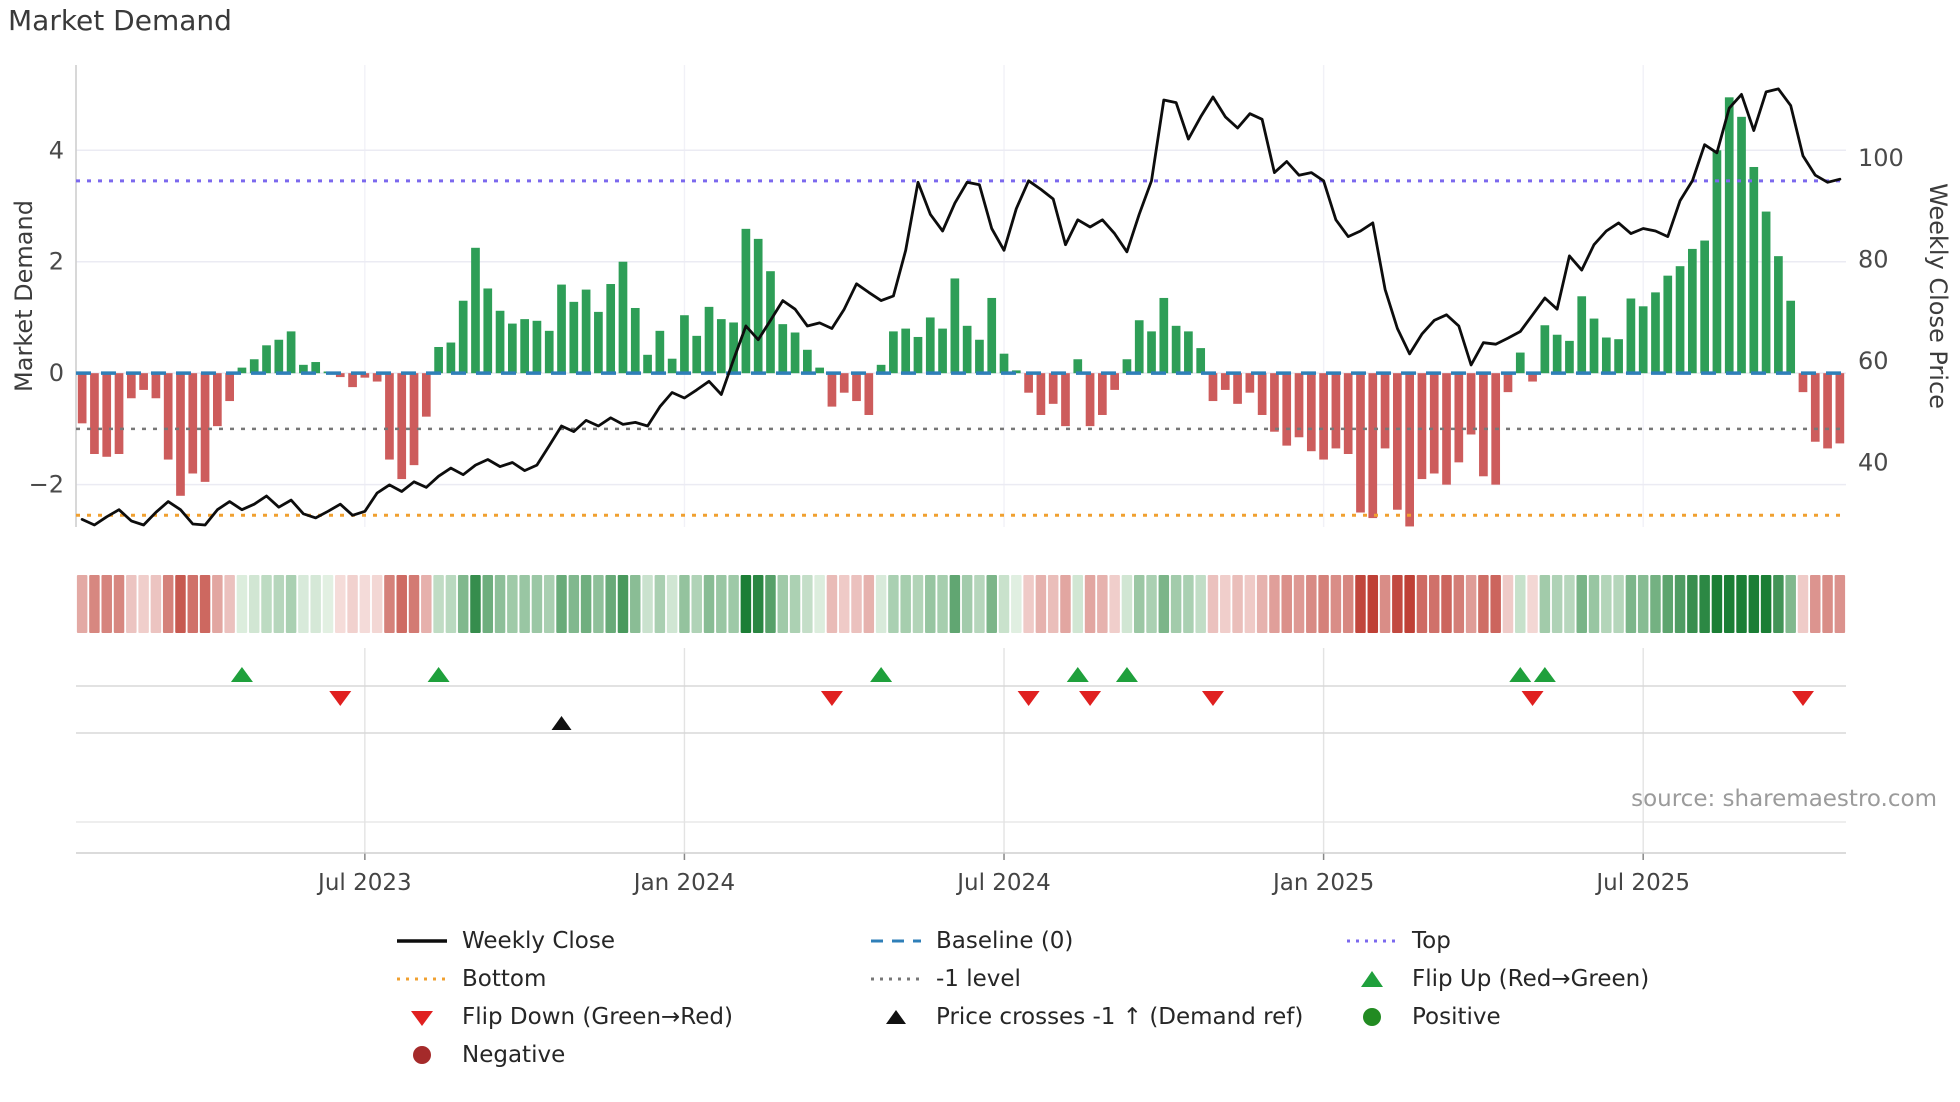 The image size is (1960, 1102). What do you see at coordinates (1431, 941) in the screenshot?
I see `legend-label: Top` at bounding box center [1431, 941].